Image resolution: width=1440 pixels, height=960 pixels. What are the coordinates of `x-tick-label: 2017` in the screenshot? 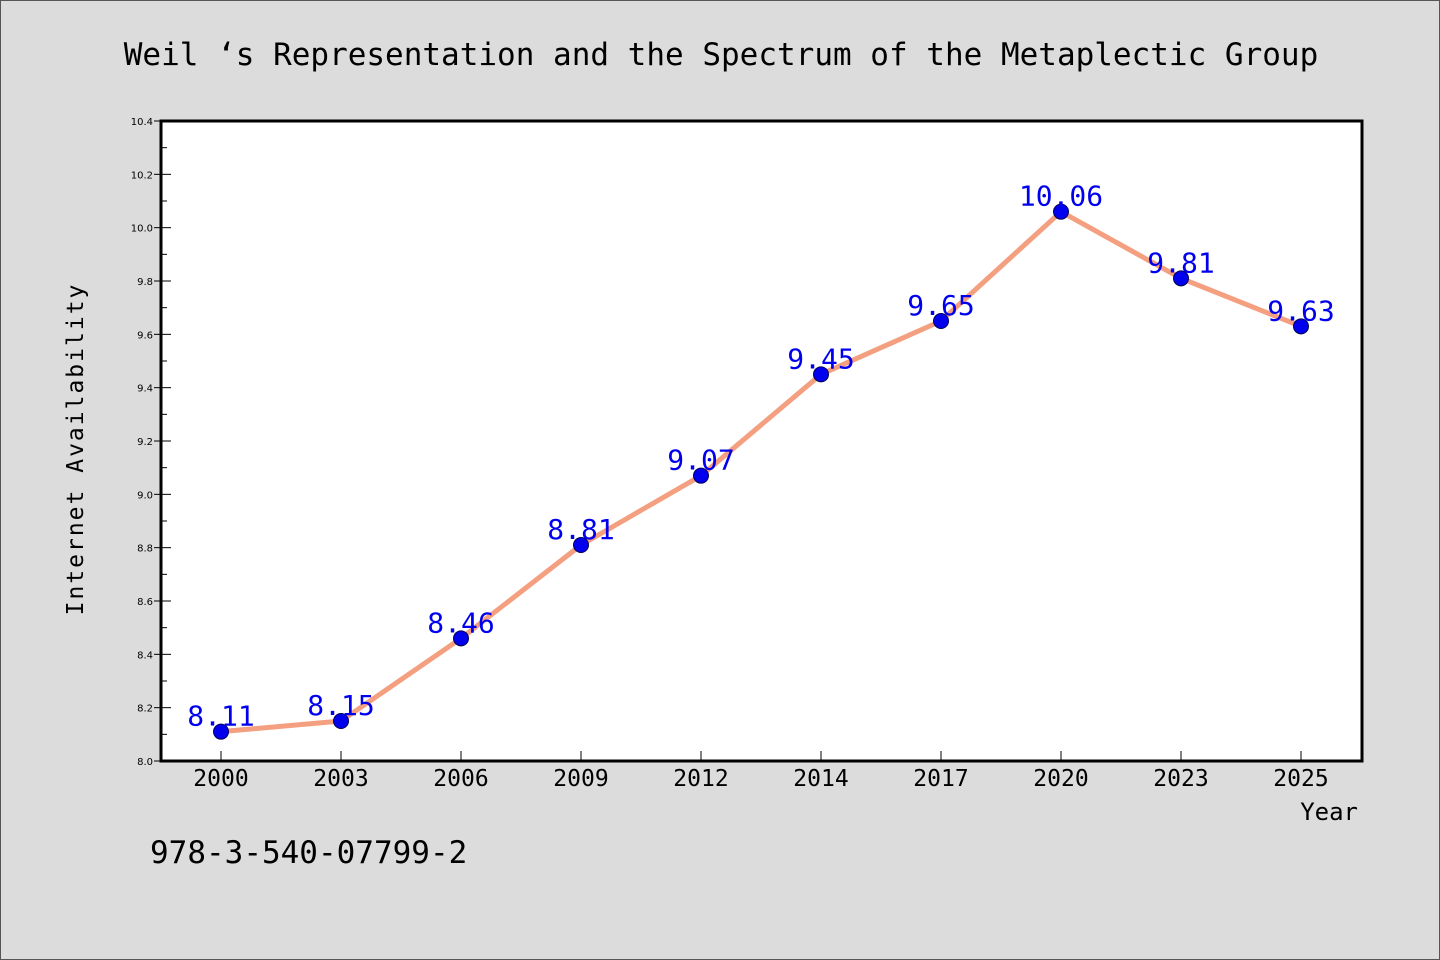 It's located at (940, 779).